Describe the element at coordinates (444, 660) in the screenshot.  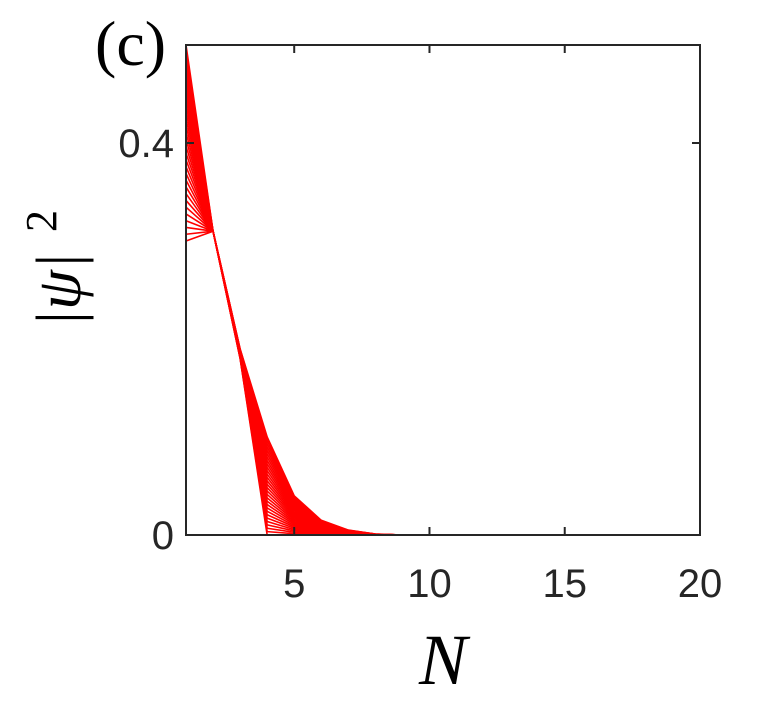
I see `x-axis-label: N` at that location.